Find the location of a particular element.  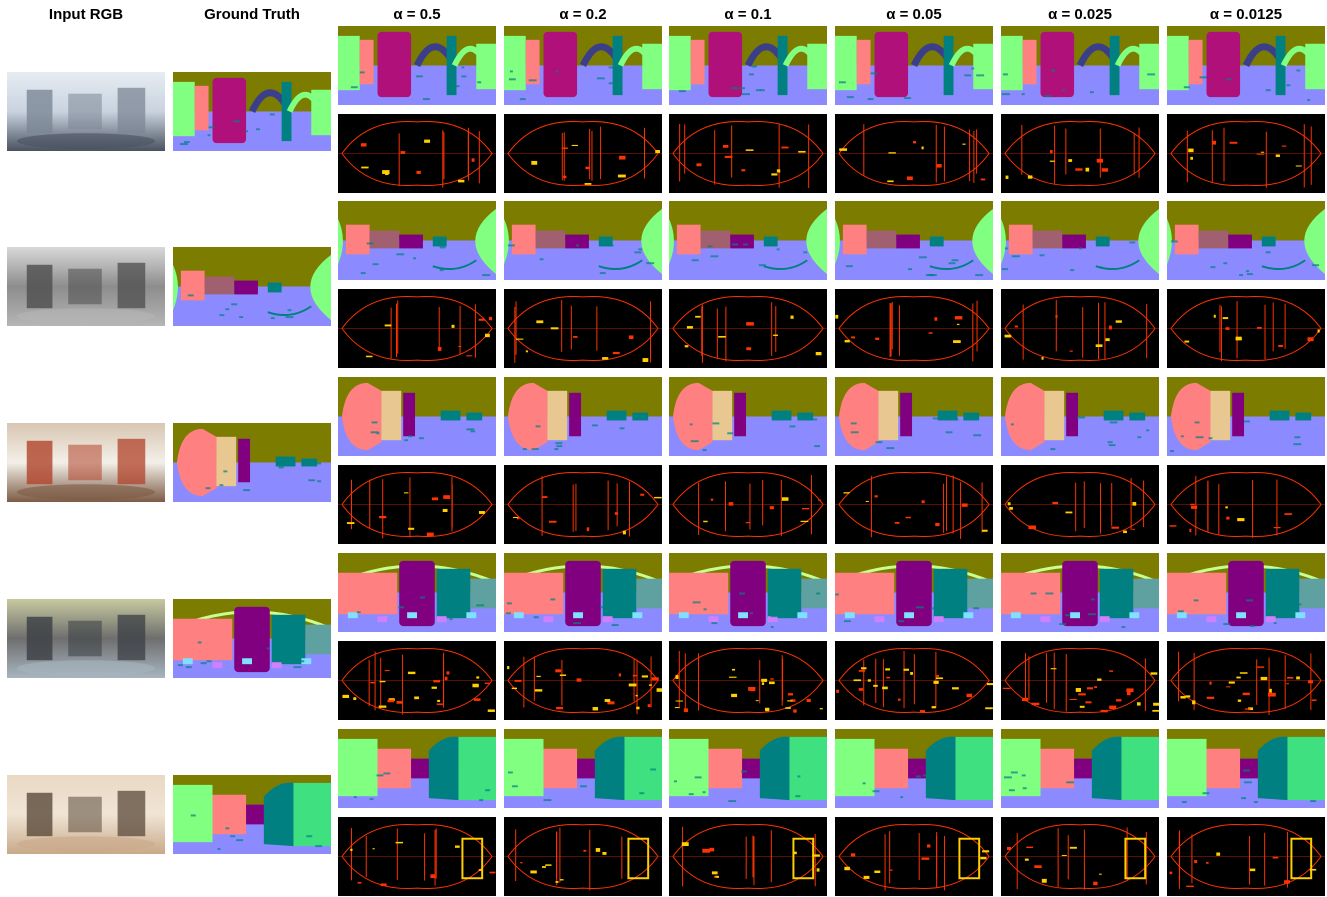

header-alpha-0-1: α = 0.1 is located at coordinates (748, 14).